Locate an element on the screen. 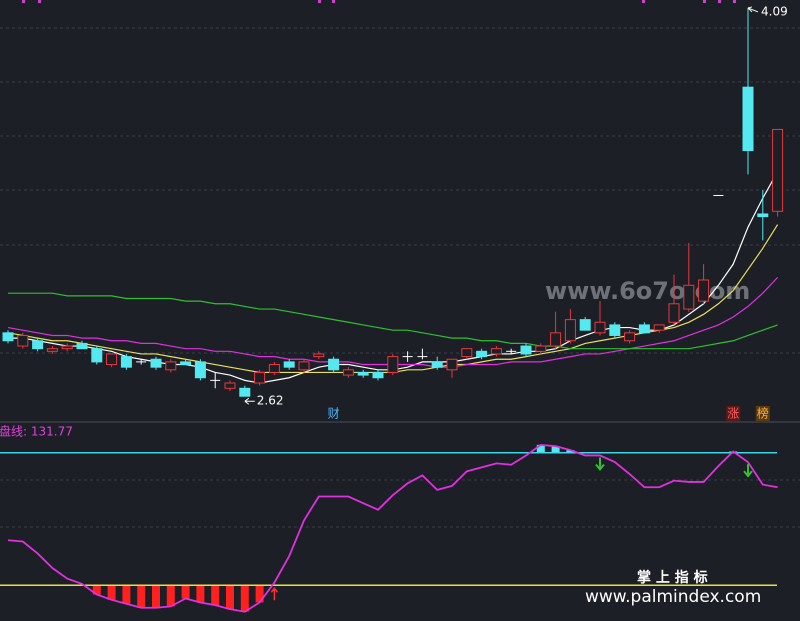  high-label: 4.09 is located at coordinates (774, 11).